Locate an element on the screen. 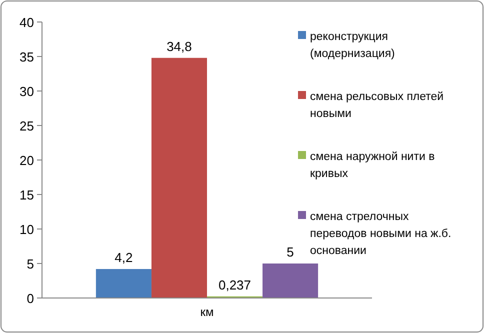 The image size is (484, 333). data-label: 4,2 is located at coordinates (123, 258).